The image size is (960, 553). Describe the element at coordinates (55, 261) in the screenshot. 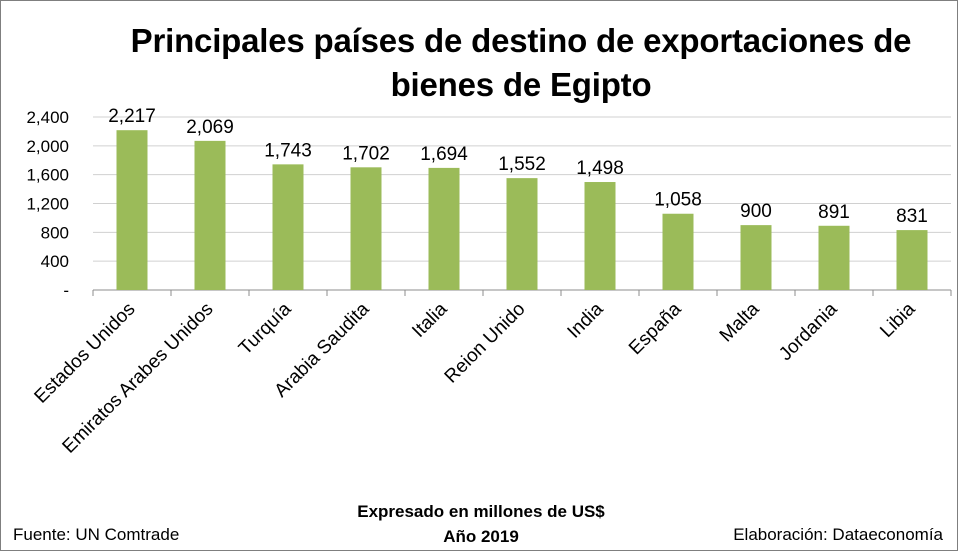

I see `y-tick-label: 400` at that location.